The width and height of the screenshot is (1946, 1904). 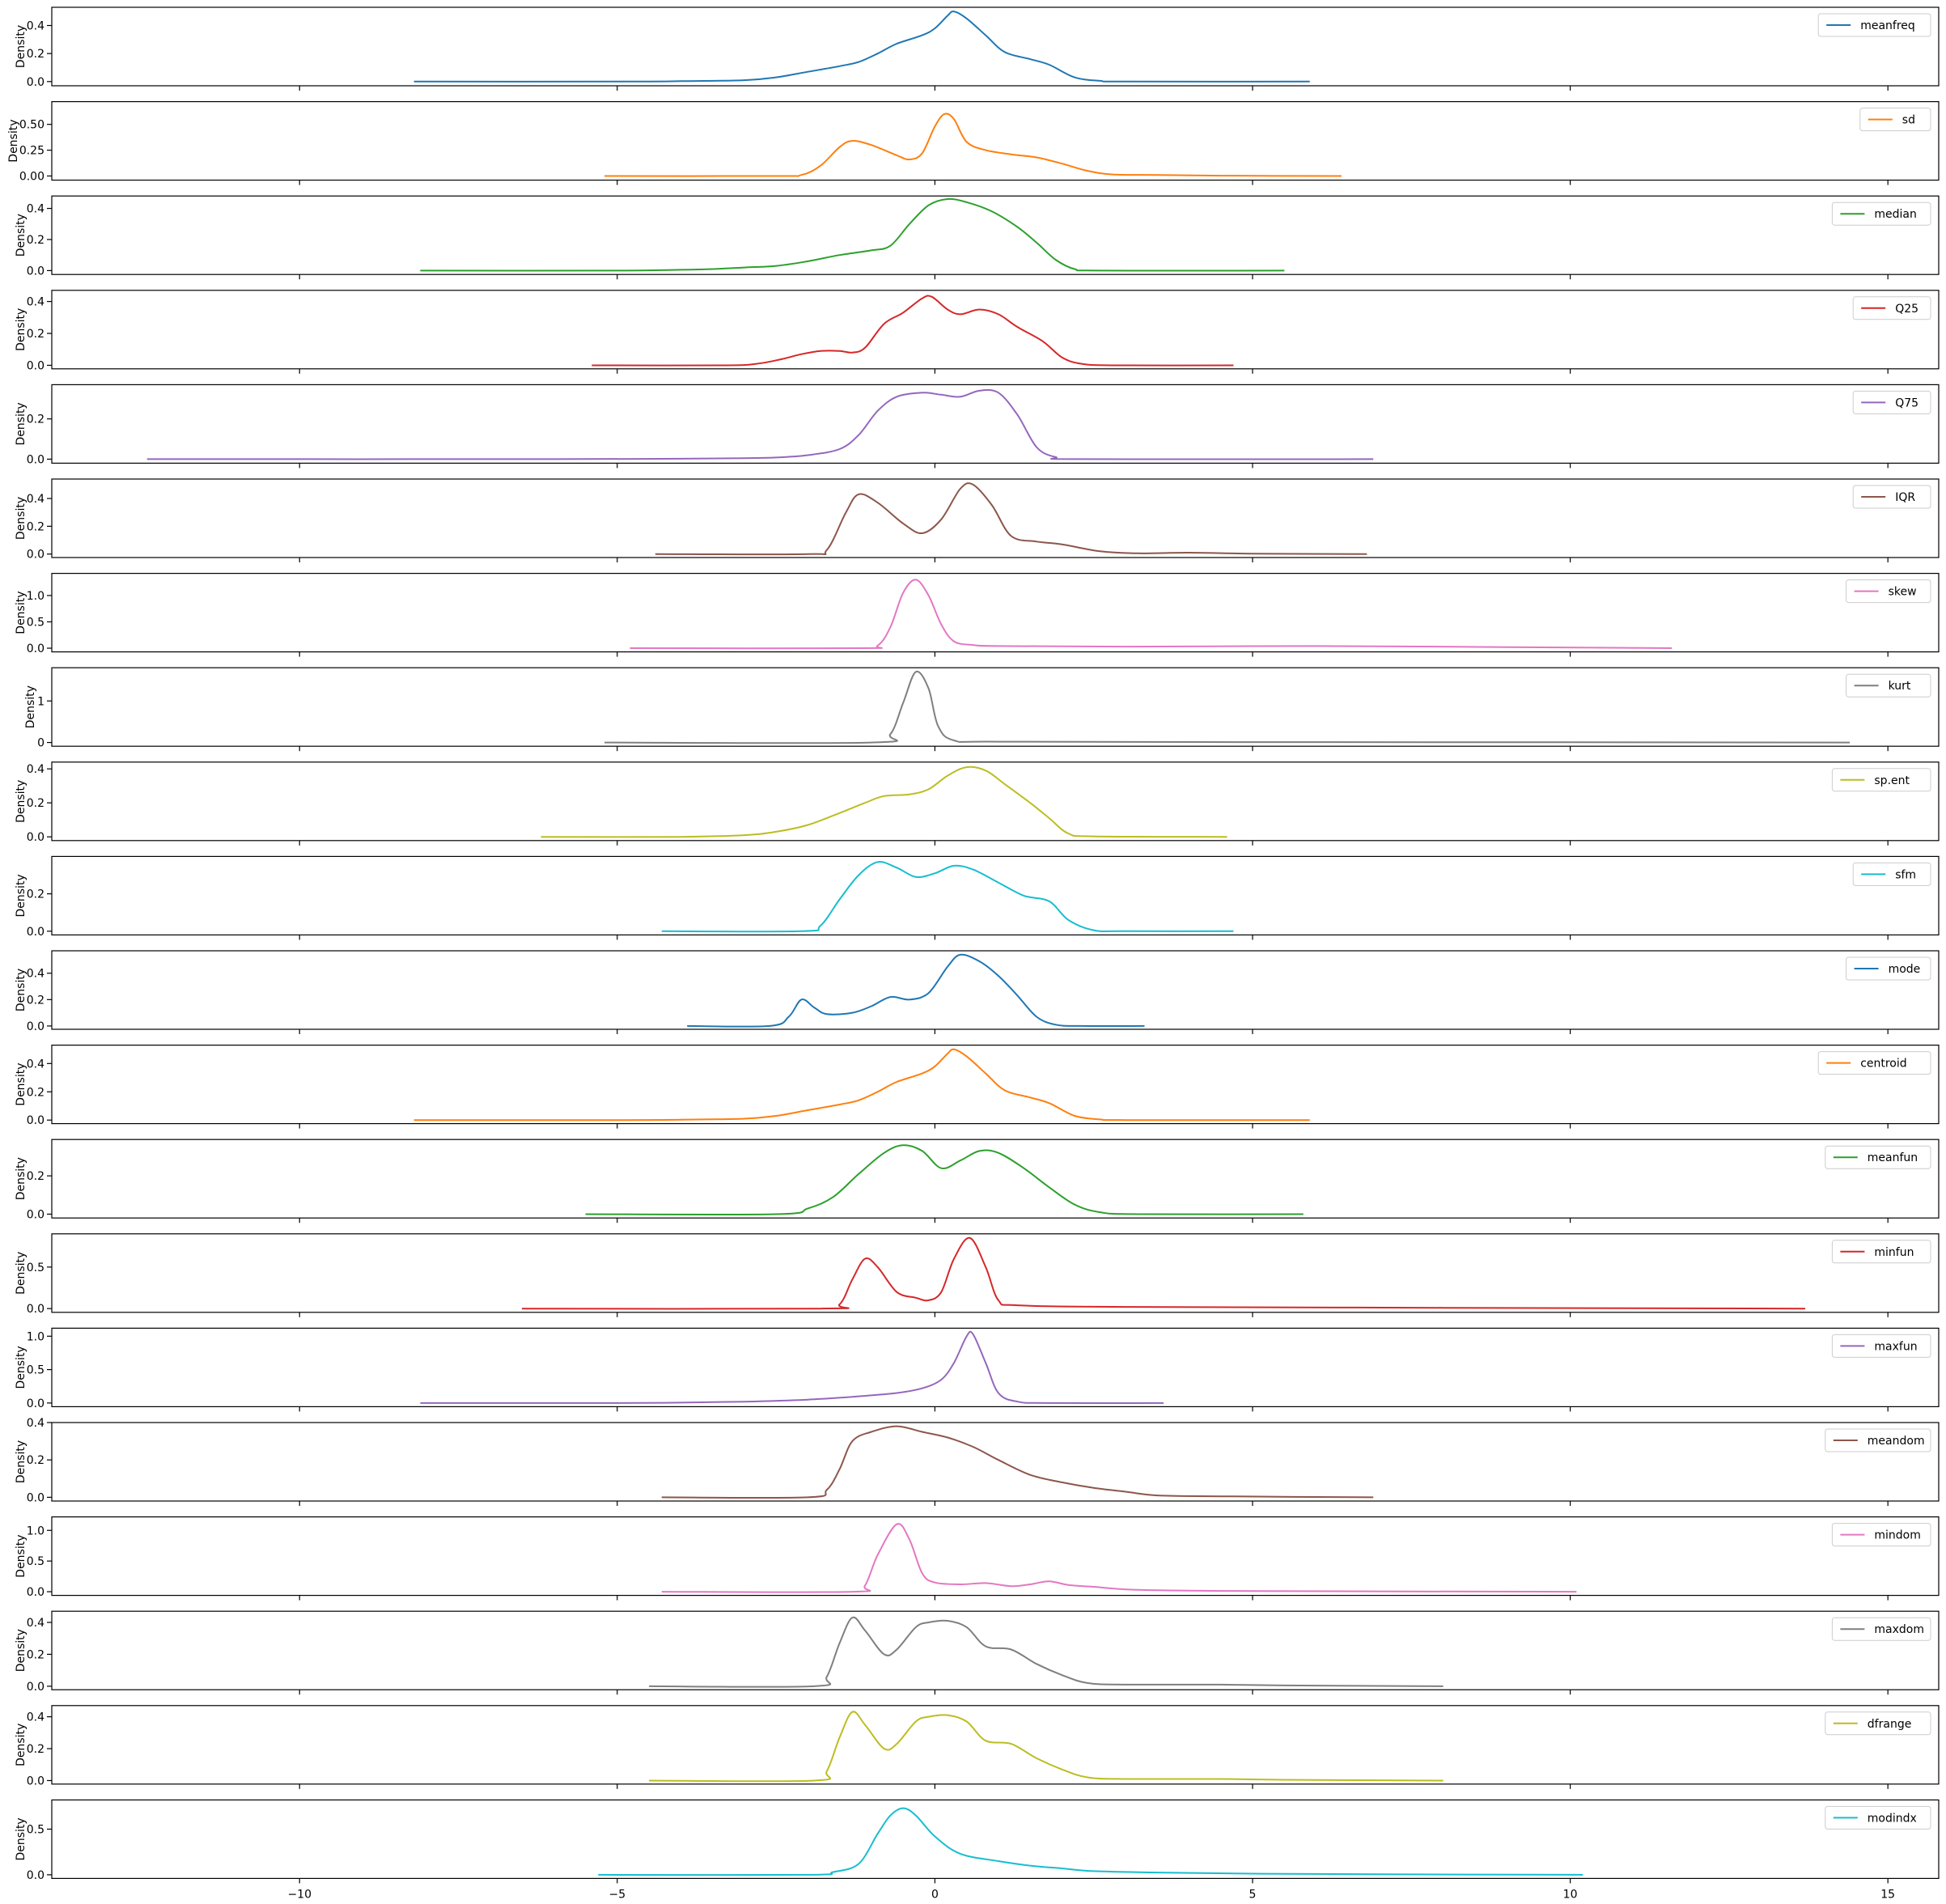 What do you see at coordinates (1883, 1064) in the screenshot?
I see `legend-label: centroid` at bounding box center [1883, 1064].